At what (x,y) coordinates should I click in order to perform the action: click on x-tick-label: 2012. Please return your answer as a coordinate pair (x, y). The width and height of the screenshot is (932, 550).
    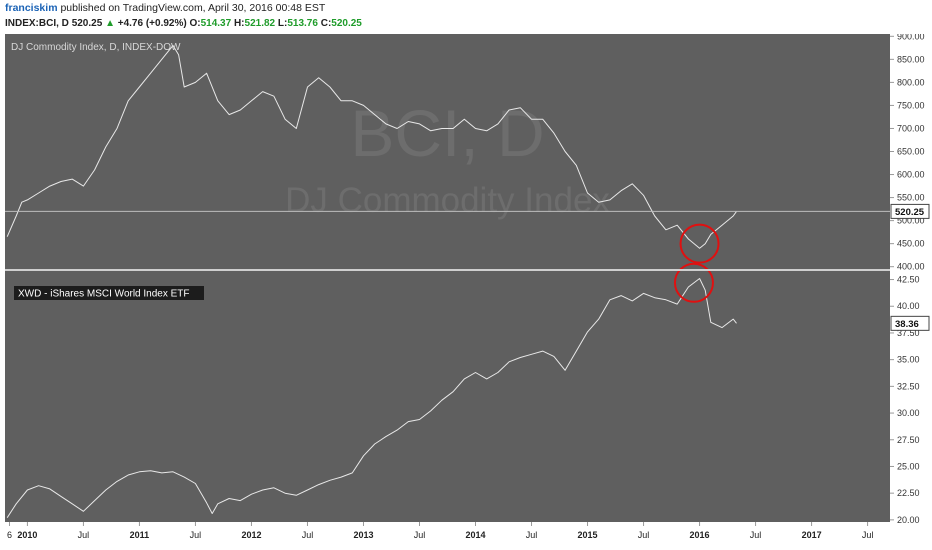
    Looking at the image, I should click on (251, 535).